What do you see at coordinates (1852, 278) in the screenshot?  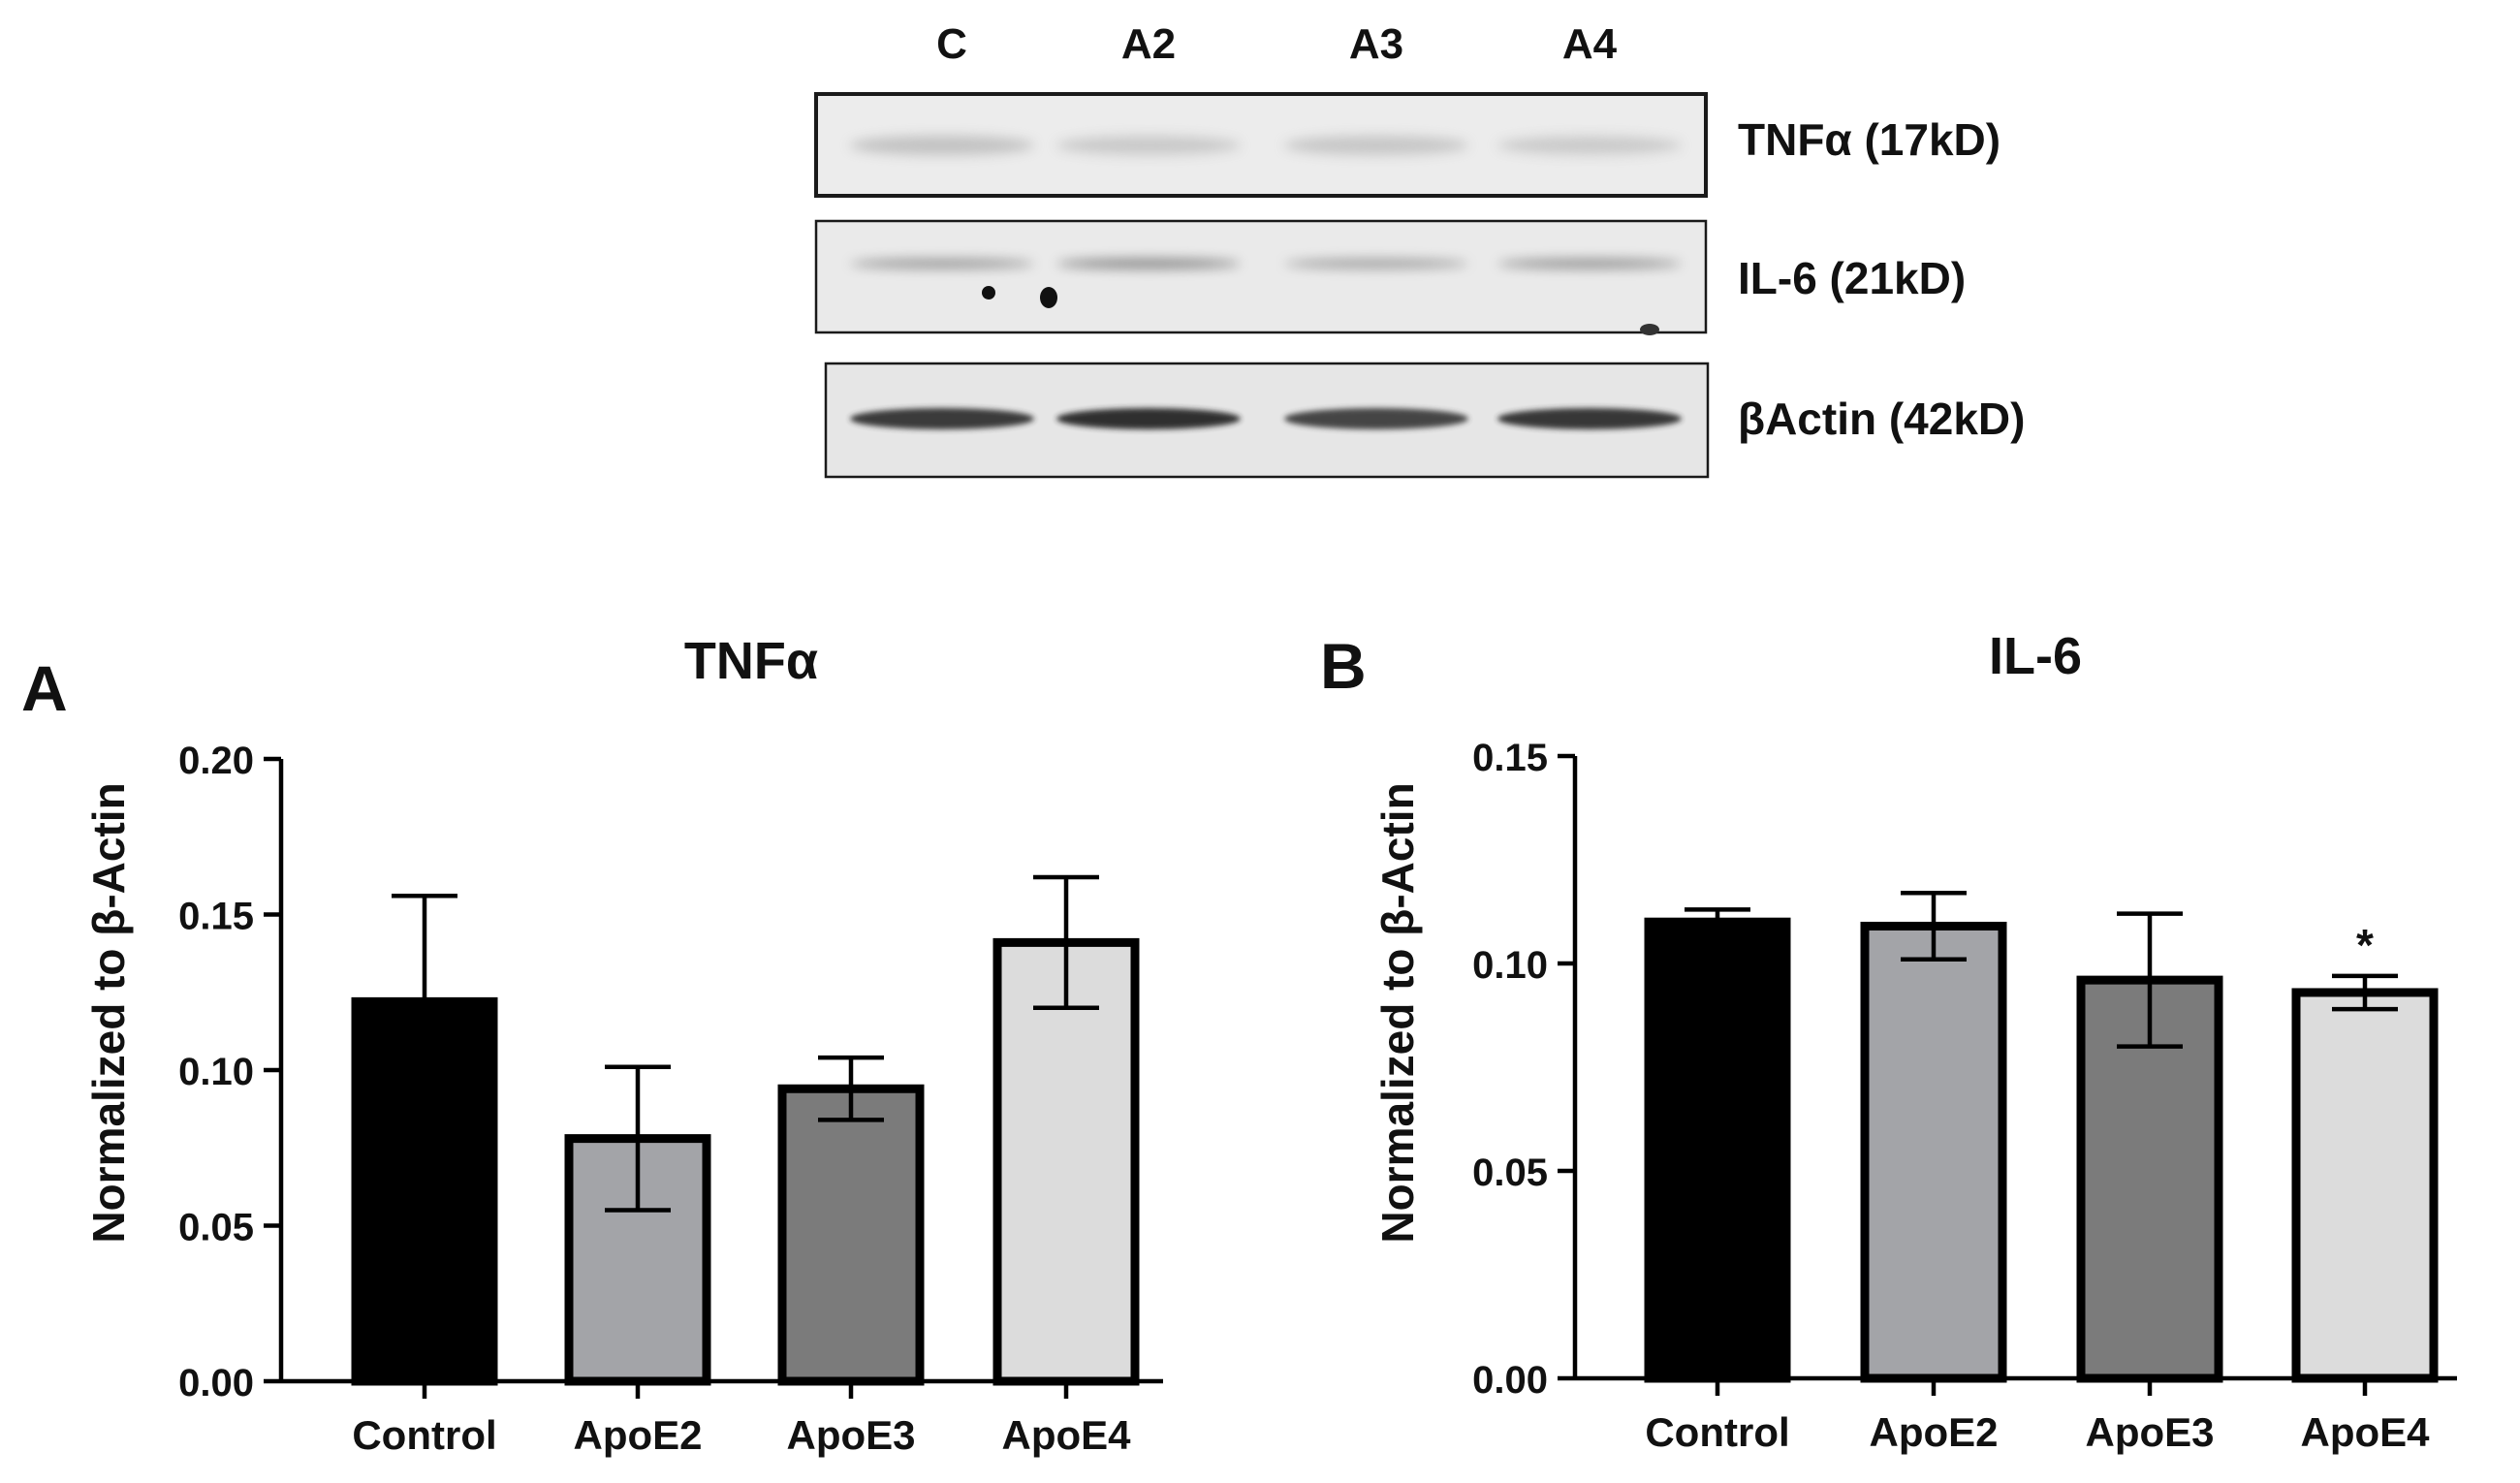 I see `blot-row-label-il6: IL-6 (21kD)` at bounding box center [1852, 278].